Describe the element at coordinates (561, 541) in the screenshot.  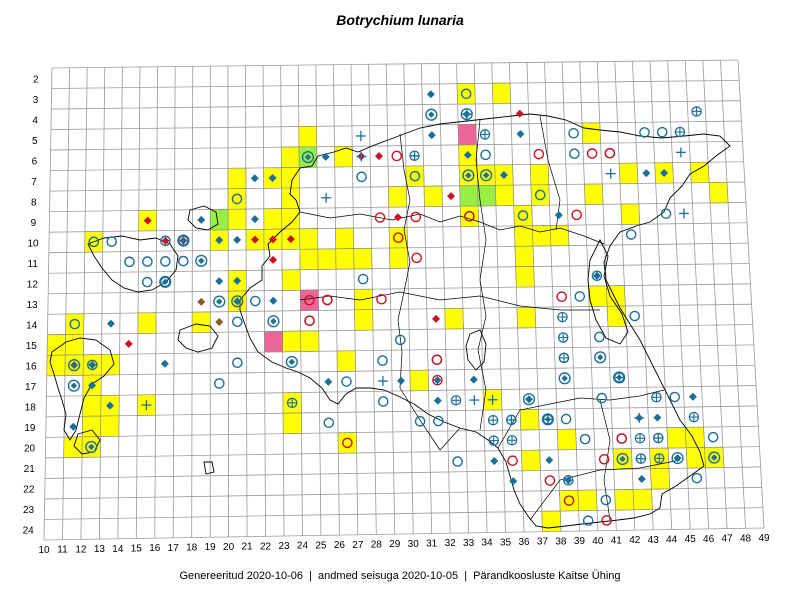
I see `x-tick-label: 38` at that location.